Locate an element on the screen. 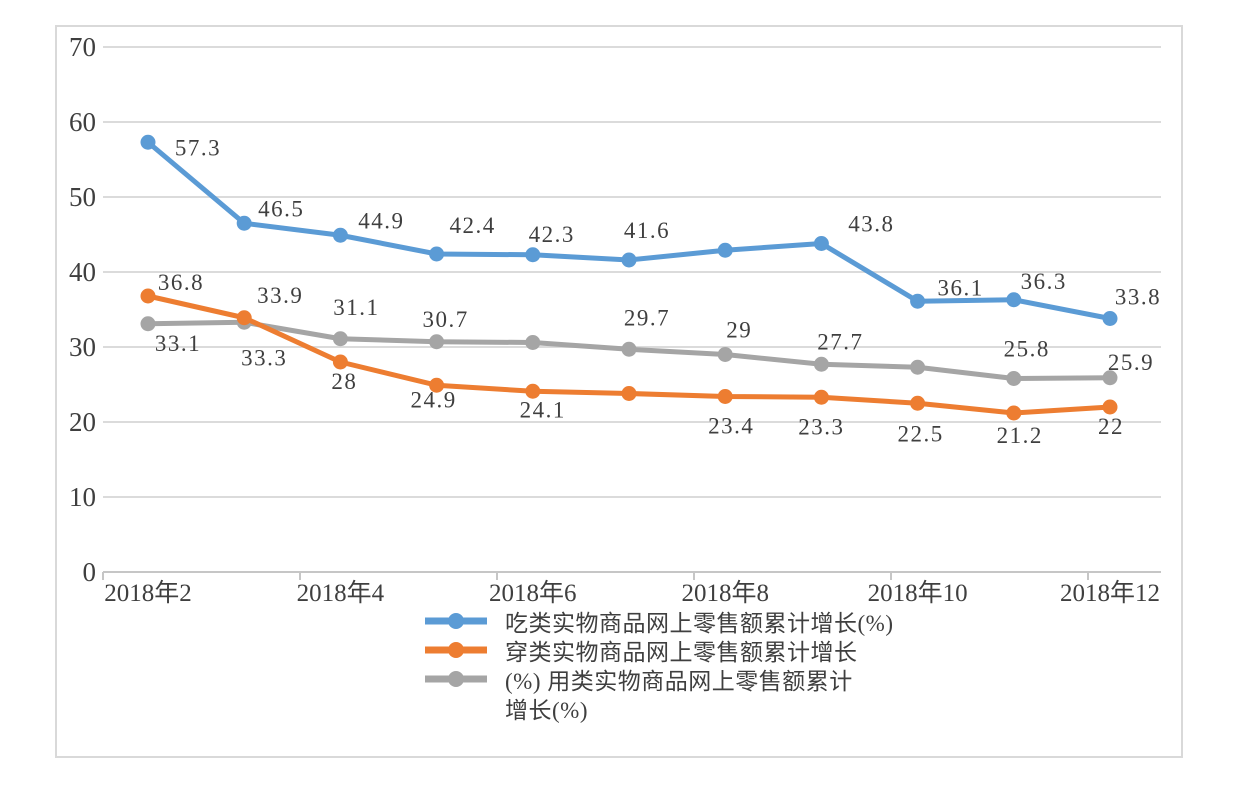  data-label-s1-9: 21.2 is located at coordinates (1020, 435).